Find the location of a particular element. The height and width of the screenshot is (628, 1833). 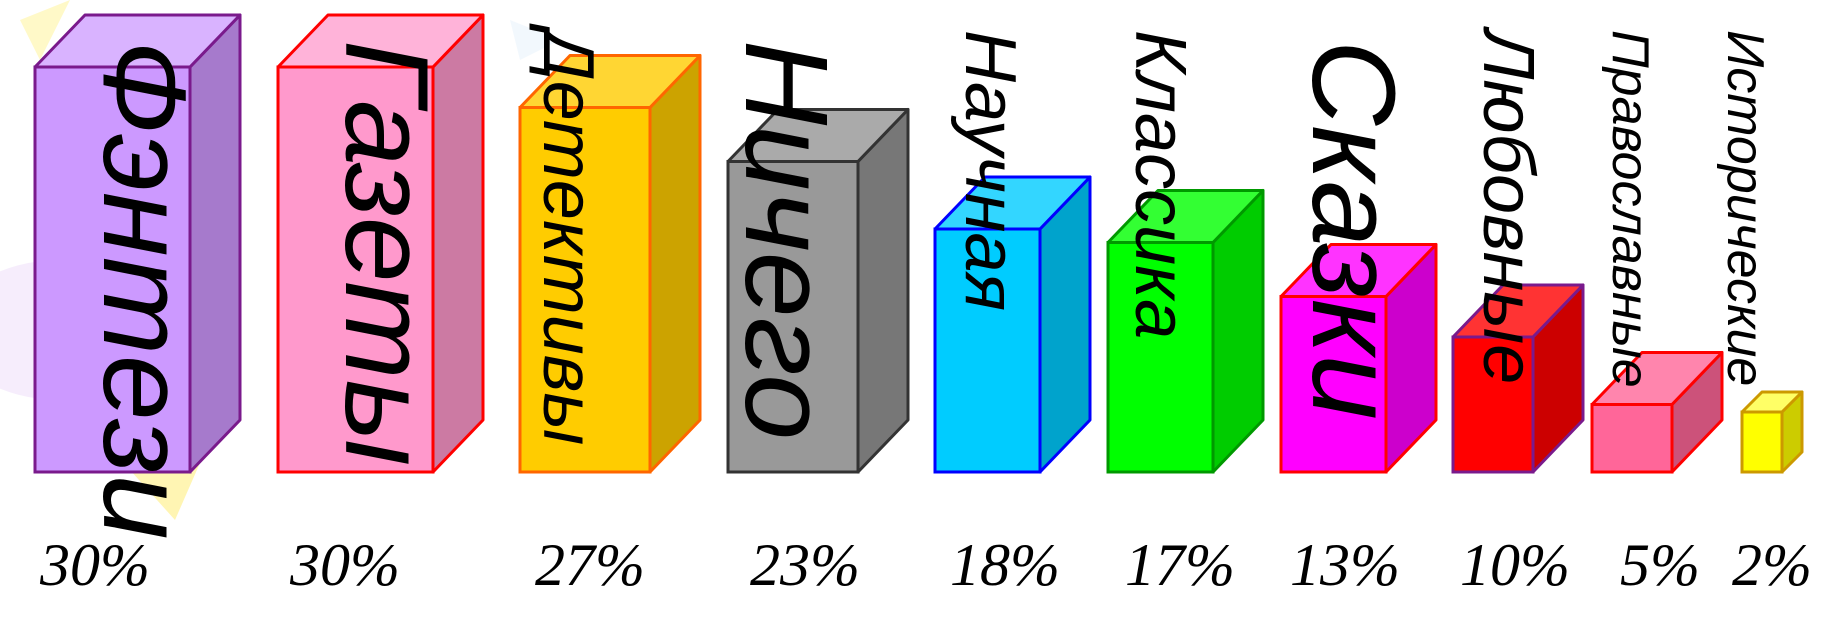

value-label: 23% is located at coordinates (805, 565).